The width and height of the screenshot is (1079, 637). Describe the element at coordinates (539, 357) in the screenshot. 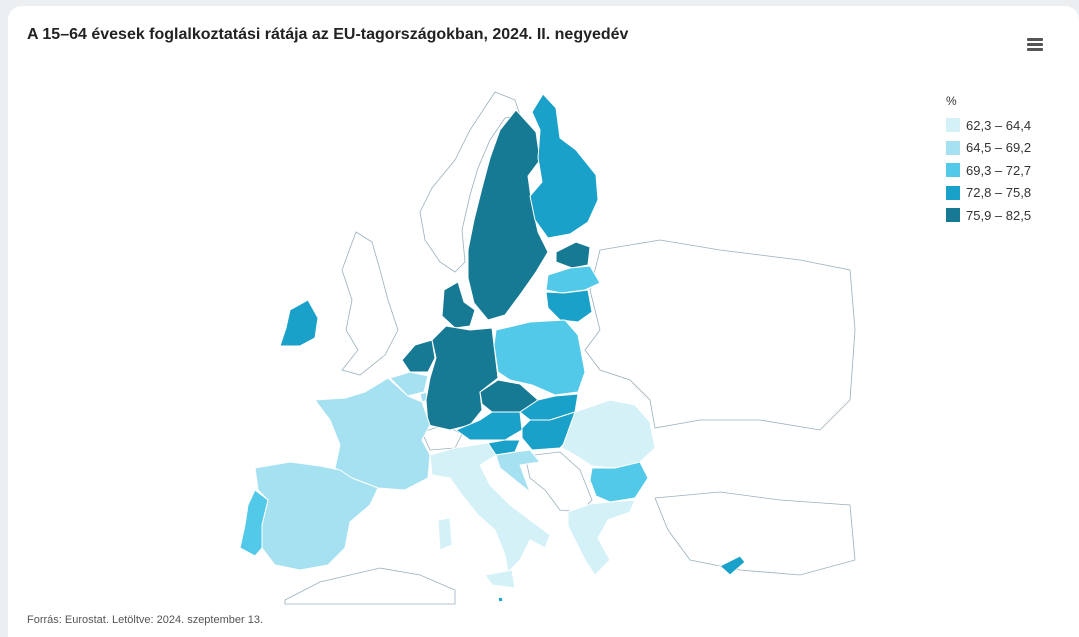

I see `country-poland` at that location.